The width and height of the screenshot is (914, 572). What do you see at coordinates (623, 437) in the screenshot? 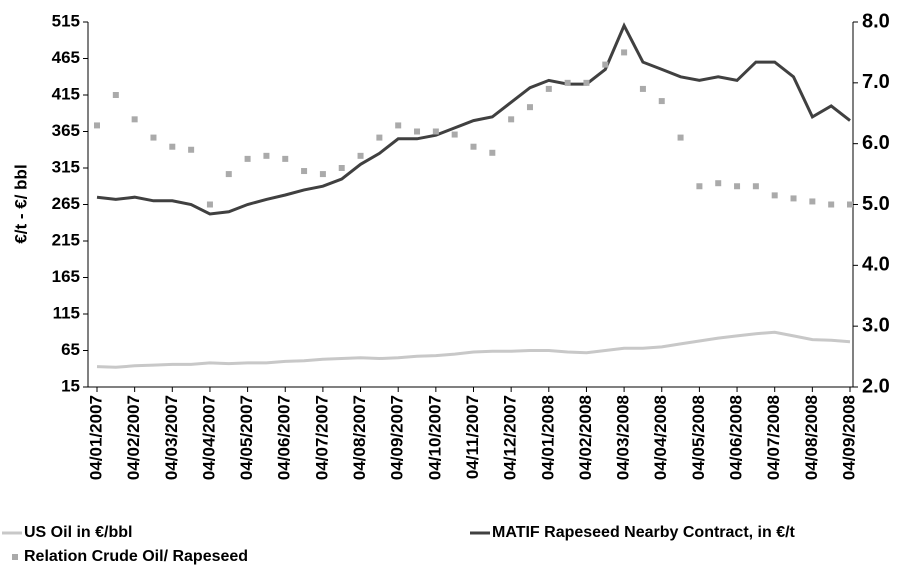
I see `x-tick-label: 04/03/2008` at bounding box center [623, 437].